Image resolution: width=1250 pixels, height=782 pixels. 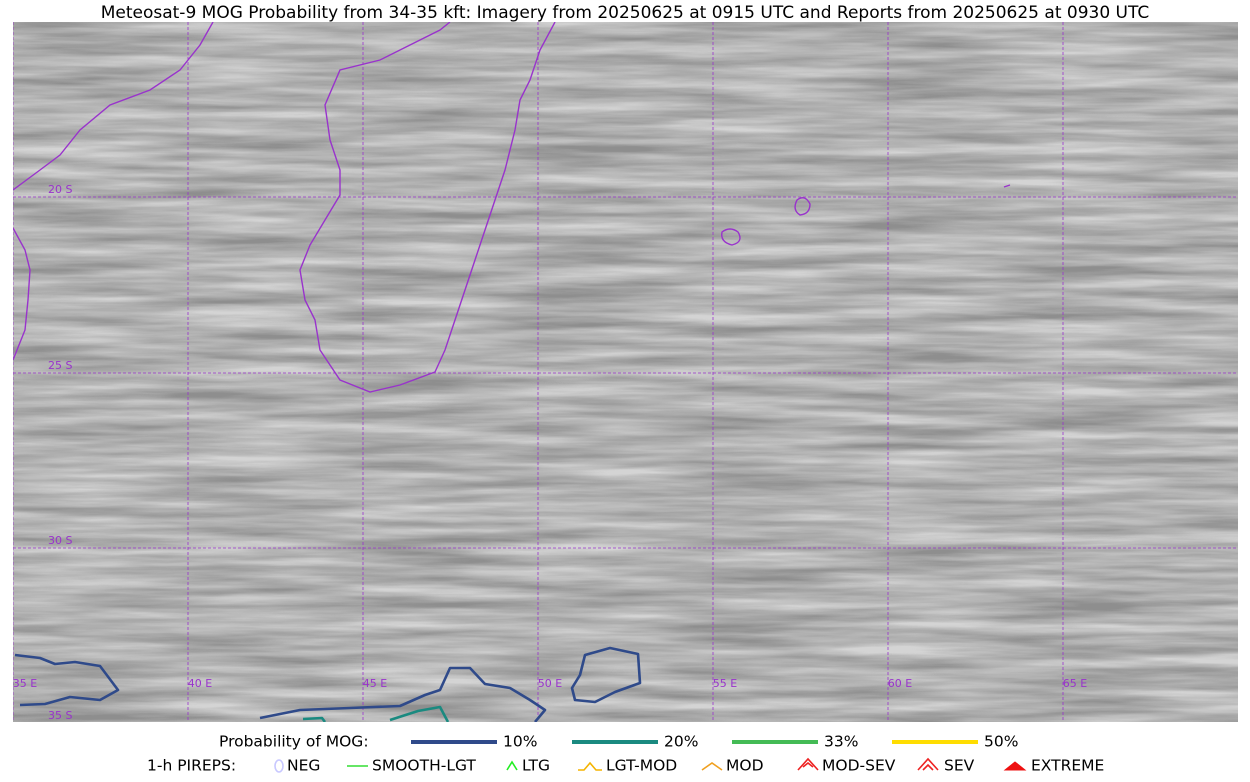 What do you see at coordinates (841, 742) in the screenshot?
I see `legend-label: 33%` at bounding box center [841, 742].